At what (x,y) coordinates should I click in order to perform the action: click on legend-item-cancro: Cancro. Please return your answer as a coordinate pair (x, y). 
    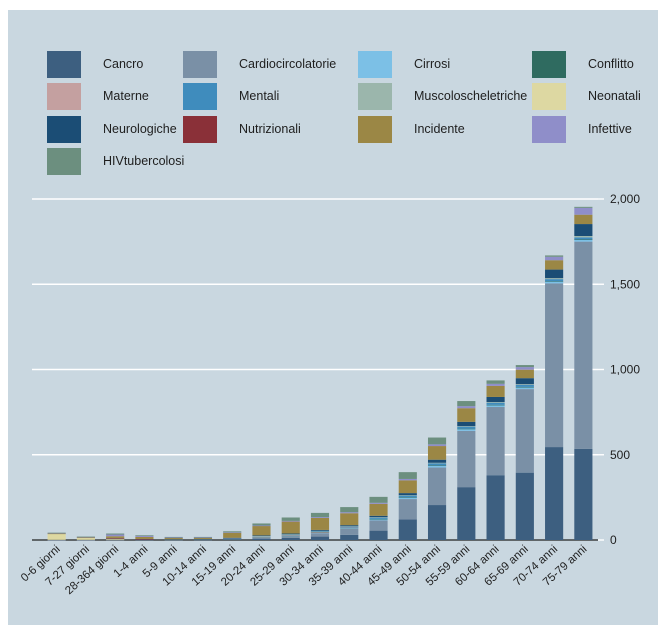
    Looking at the image, I should click on (95, 64).